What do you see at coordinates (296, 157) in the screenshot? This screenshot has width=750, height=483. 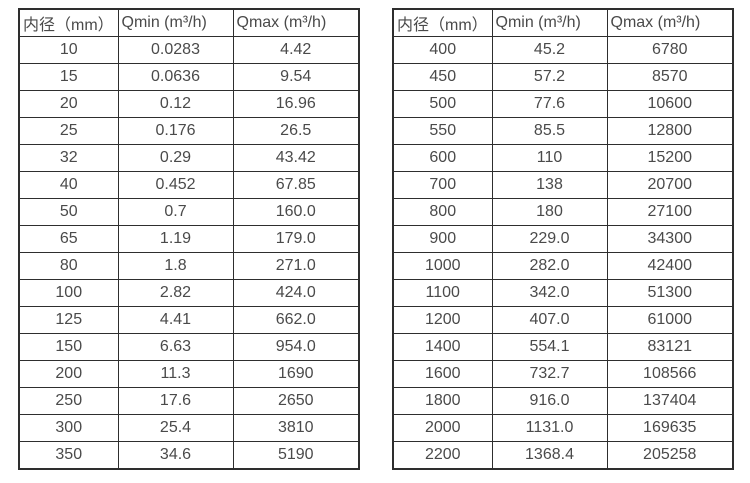 I see `cell-qmax: 43.42` at bounding box center [296, 157].